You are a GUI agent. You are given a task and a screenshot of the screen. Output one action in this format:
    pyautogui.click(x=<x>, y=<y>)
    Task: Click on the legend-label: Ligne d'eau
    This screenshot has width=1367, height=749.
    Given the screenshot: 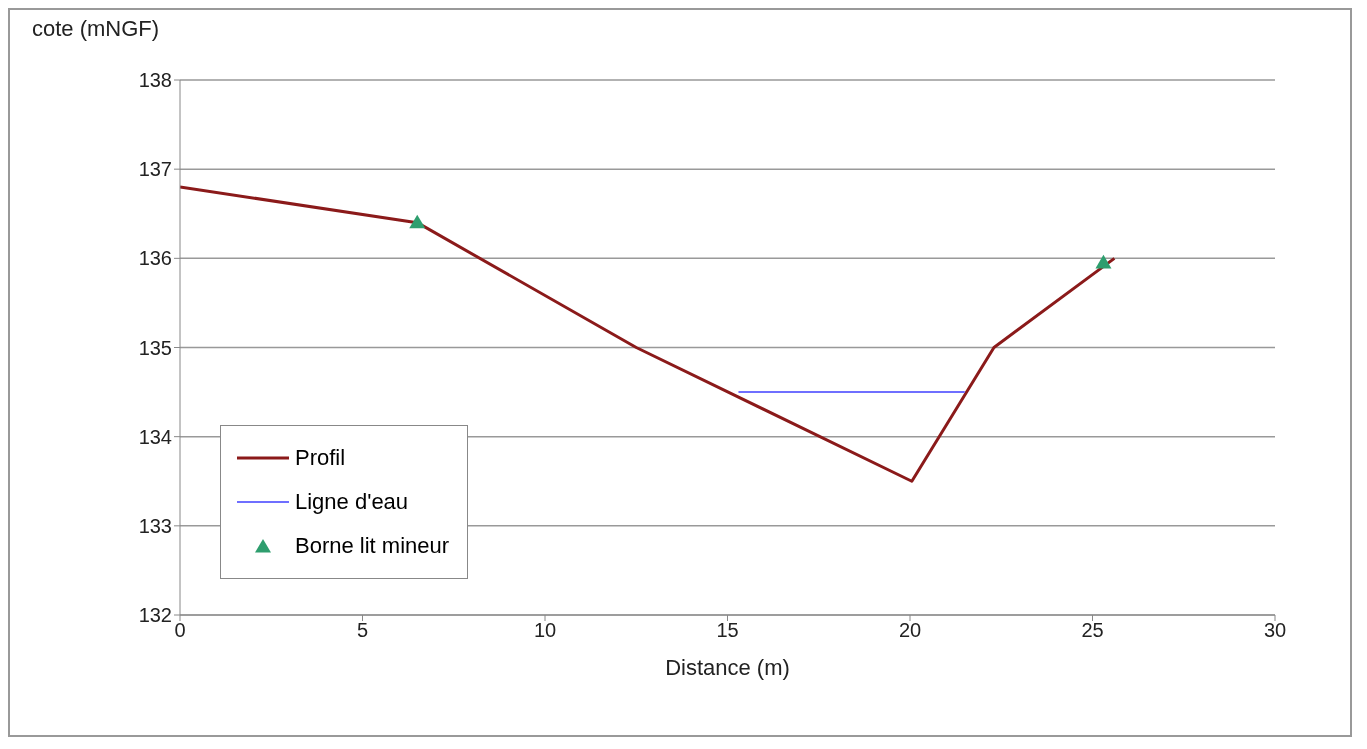 What is the action you would take?
    pyautogui.click(x=352, y=502)
    